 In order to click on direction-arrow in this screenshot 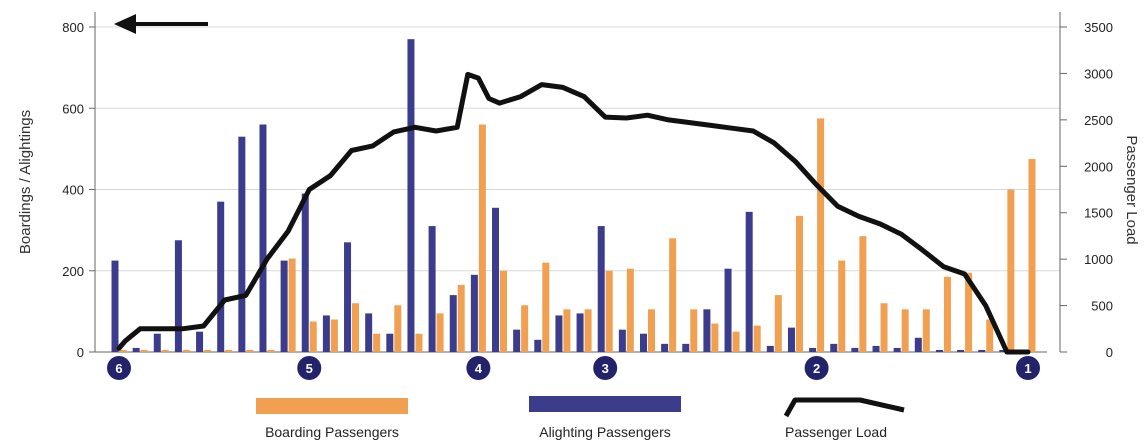, I will do `click(161, 24)`.